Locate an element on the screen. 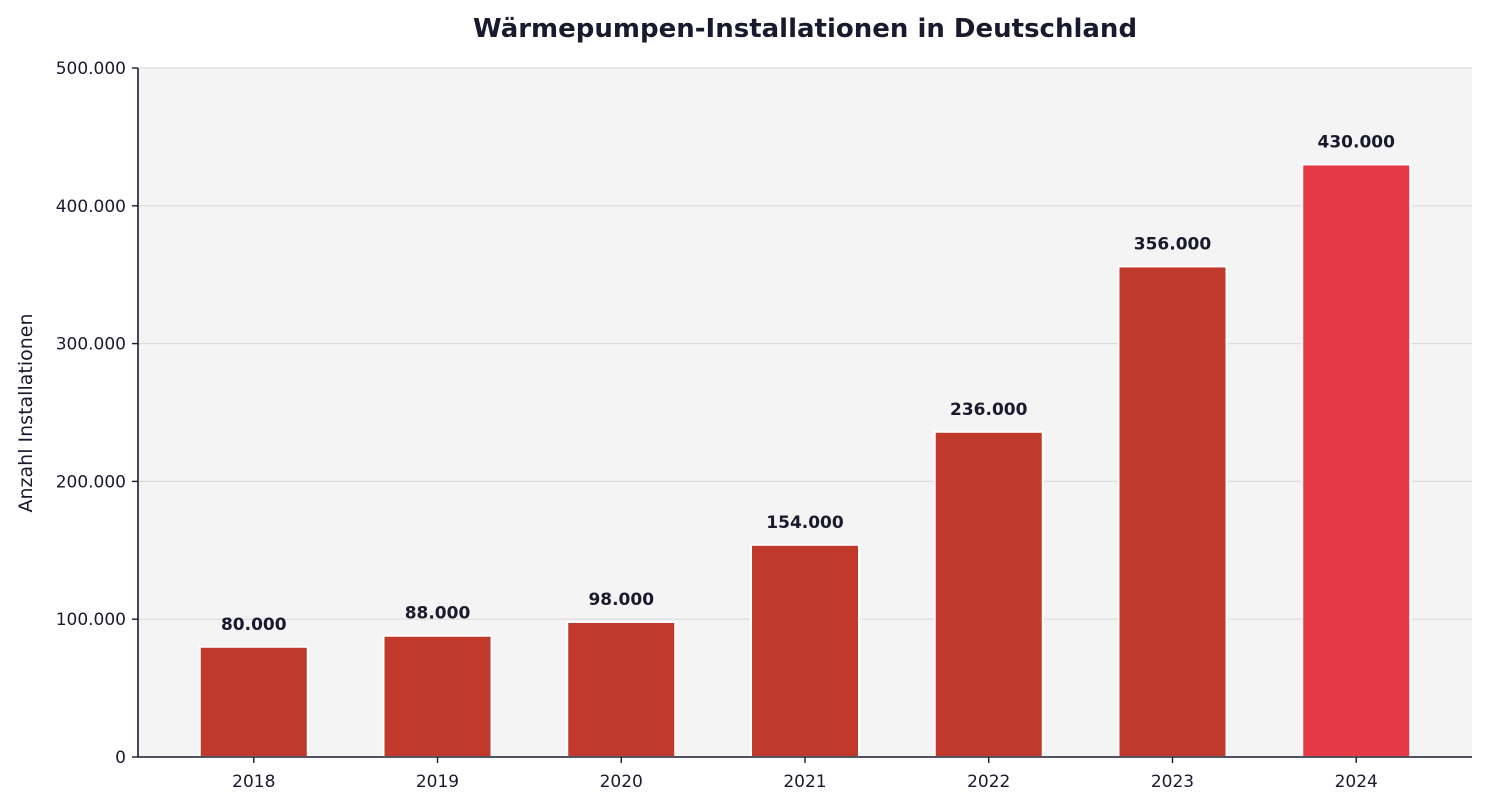  data-label-2020: 98.000 is located at coordinates (621, 600).